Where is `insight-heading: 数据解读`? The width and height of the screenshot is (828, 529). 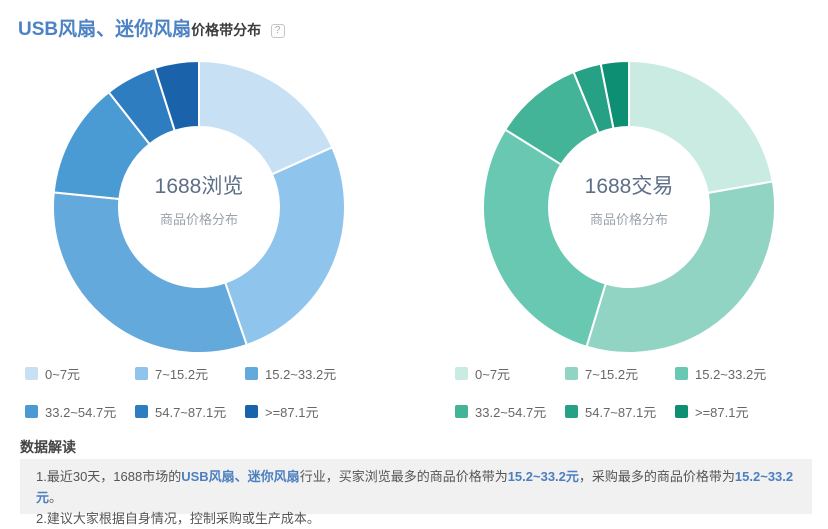 insight-heading: 数据解读 is located at coordinates (48, 447).